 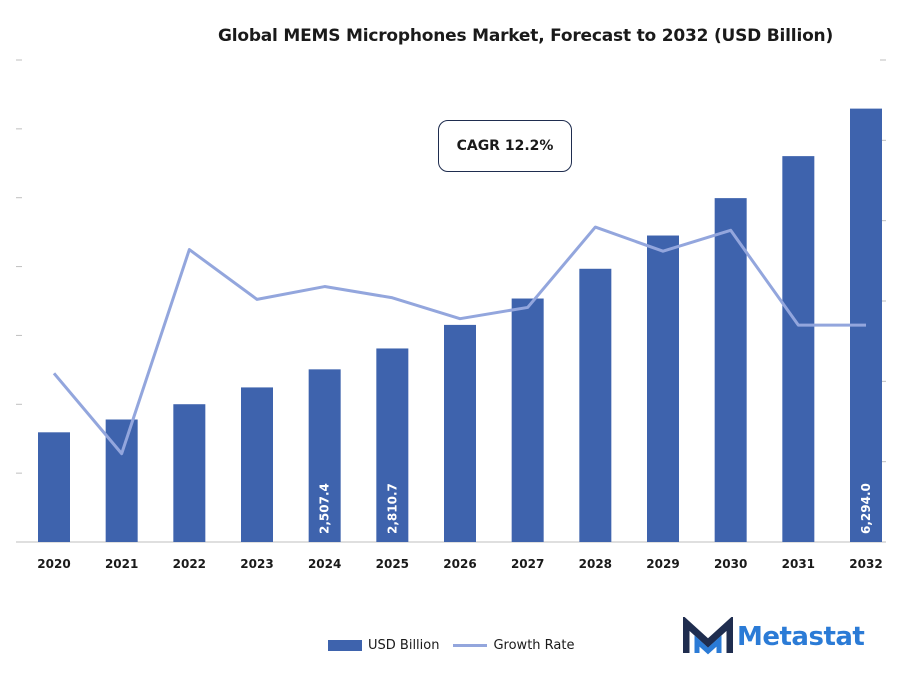 What do you see at coordinates (53, 564) in the screenshot?
I see `x-tick-label: 2020` at bounding box center [53, 564].